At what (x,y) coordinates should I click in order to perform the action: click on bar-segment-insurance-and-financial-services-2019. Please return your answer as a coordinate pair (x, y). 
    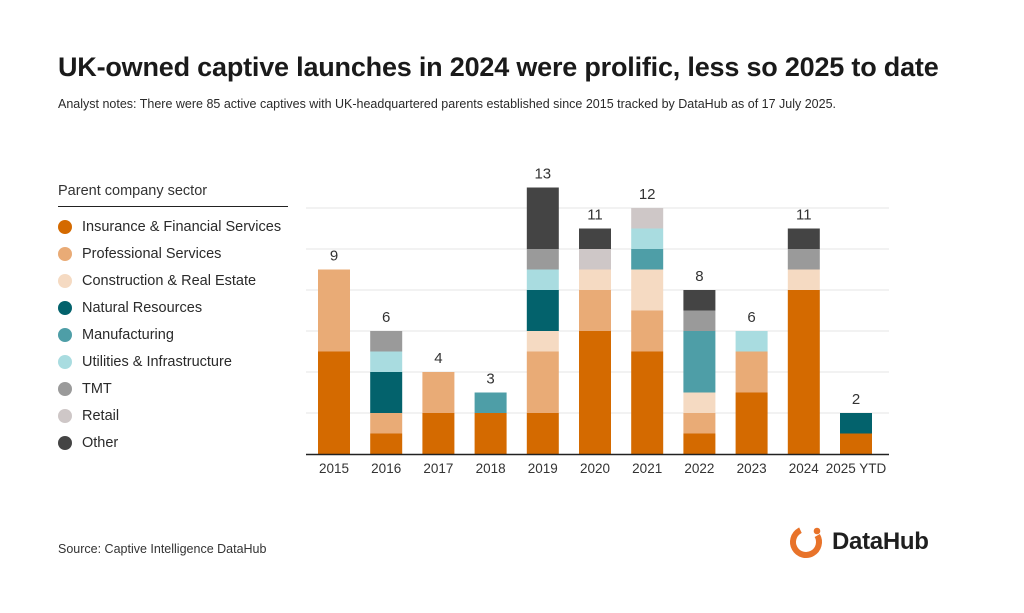
    Looking at the image, I should click on (542, 433).